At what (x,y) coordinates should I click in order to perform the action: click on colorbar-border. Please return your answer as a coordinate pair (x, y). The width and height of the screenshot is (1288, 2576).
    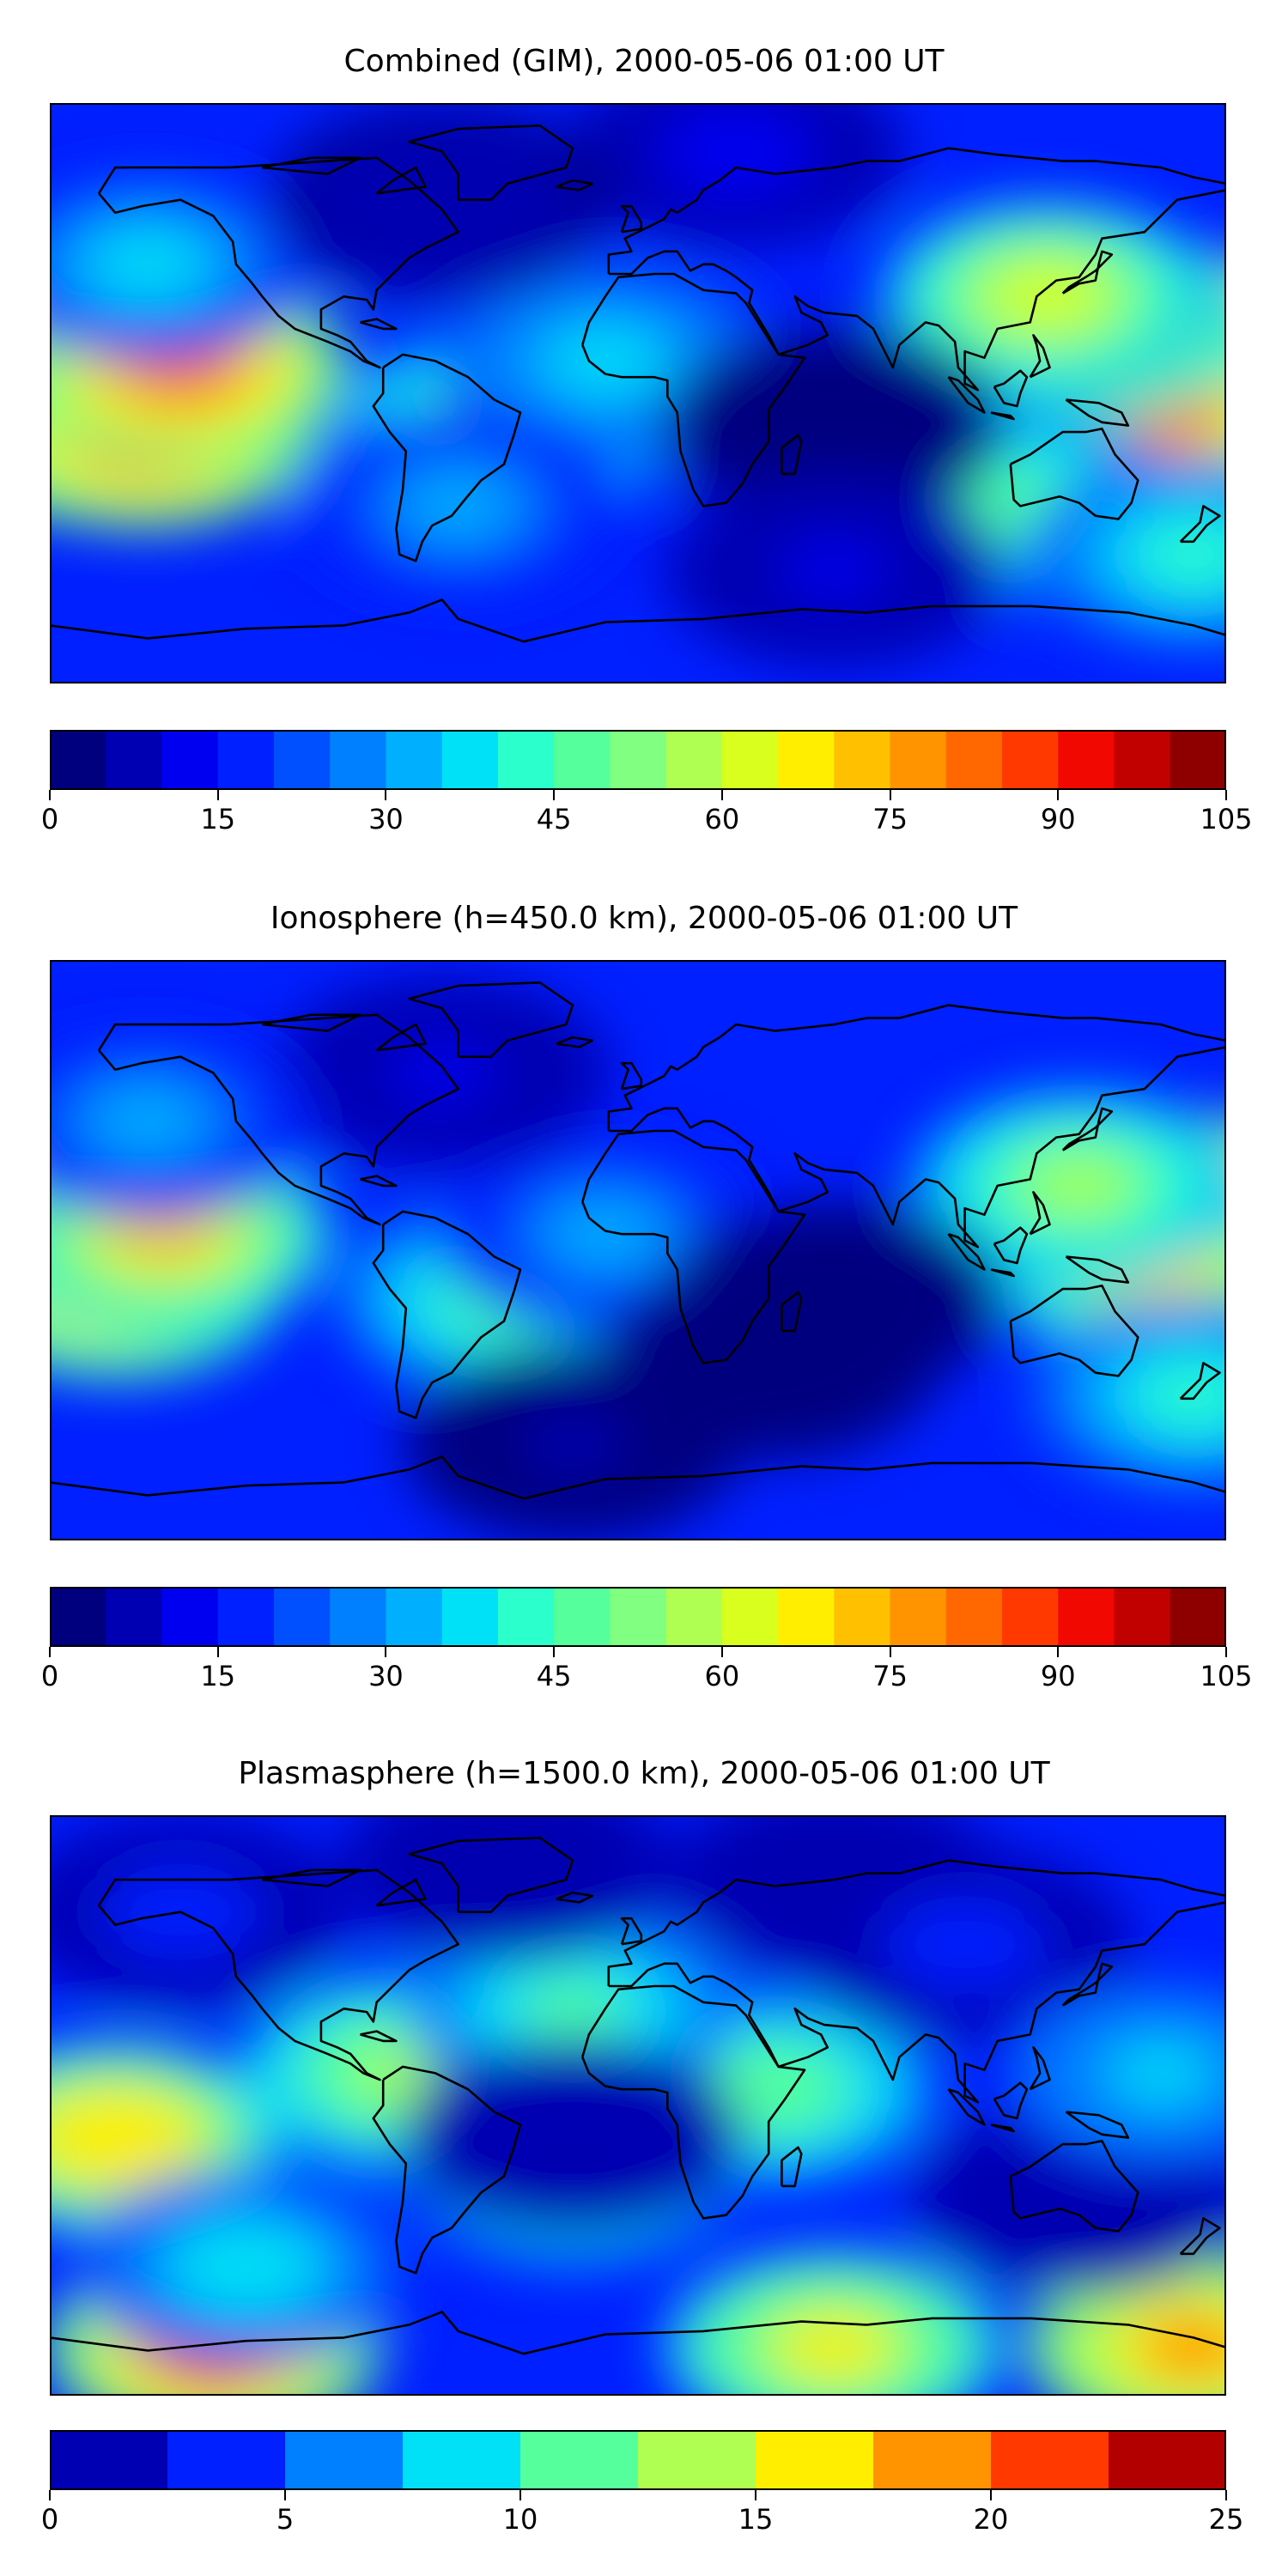
    Looking at the image, I should click on (638, 760).